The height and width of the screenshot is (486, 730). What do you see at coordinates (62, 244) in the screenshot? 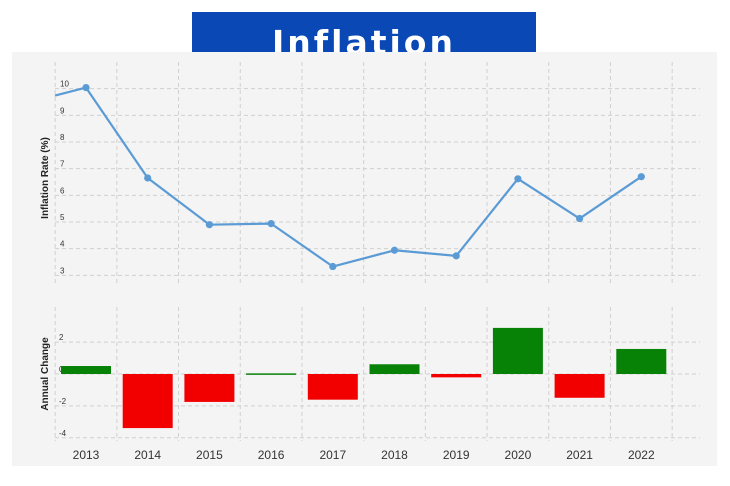
I see `line-y-tick-label: 4` at bounding box center [62, 244].